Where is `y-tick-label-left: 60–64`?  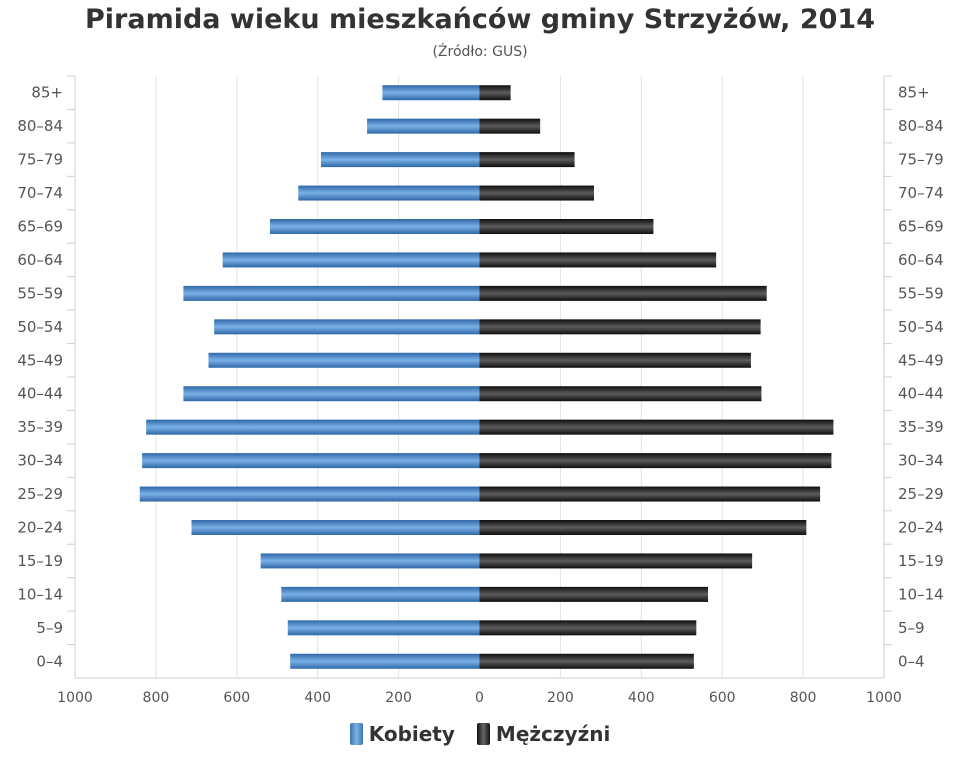 y-tick-label-left: 60–64 is located at coordinates (40, 260).